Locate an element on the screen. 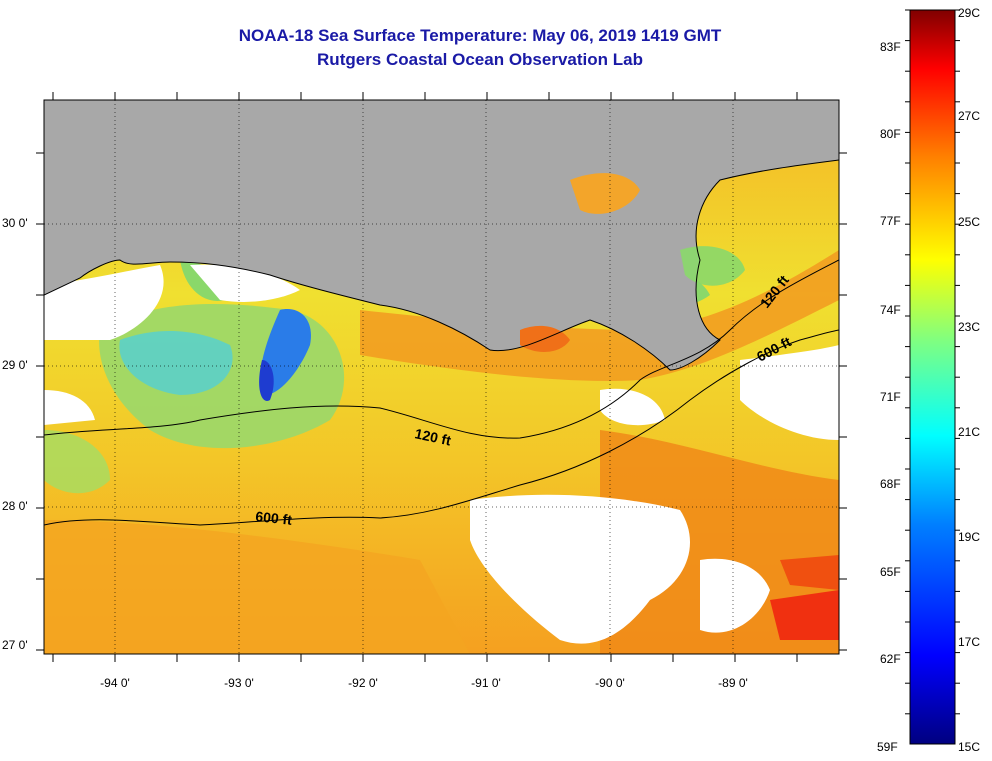  lon-label: -91 0' is located at coordinates (486, 683).